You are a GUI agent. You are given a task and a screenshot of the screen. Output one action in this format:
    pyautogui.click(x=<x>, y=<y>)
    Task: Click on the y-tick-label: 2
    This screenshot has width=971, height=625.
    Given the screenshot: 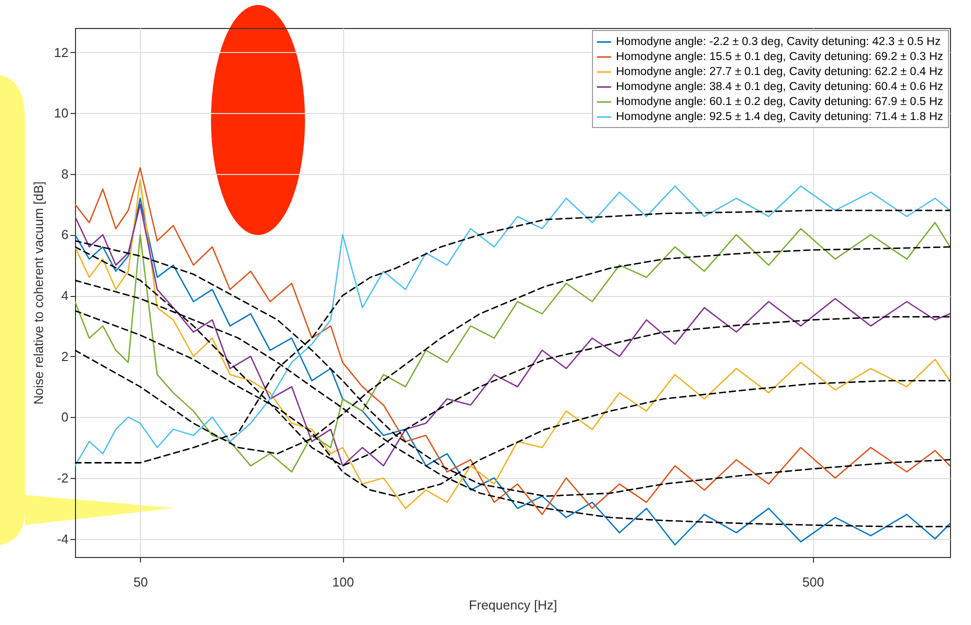 What is the action you would take?
    pyautogui.click(x=64, y=356)
    